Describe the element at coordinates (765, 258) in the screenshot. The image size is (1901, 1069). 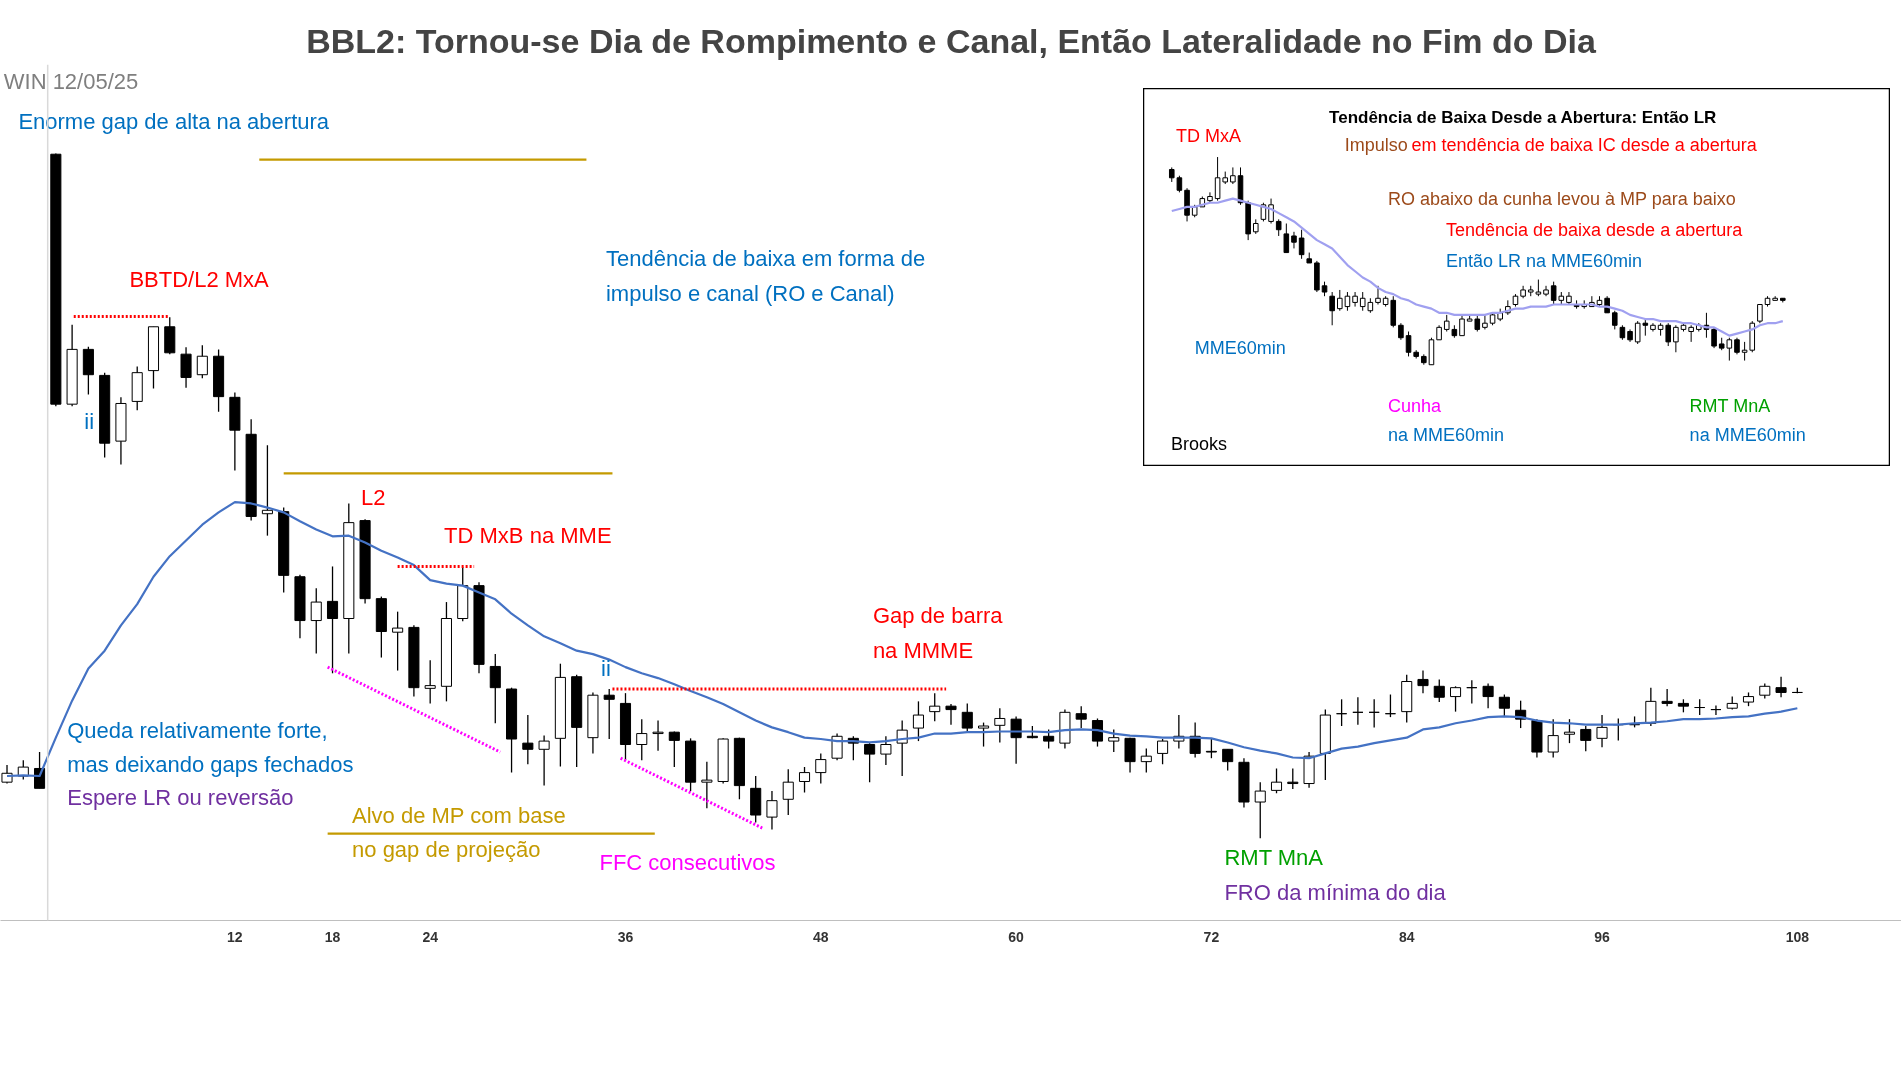
I see `annotation: Tendência de baixa em forma de` at that location.